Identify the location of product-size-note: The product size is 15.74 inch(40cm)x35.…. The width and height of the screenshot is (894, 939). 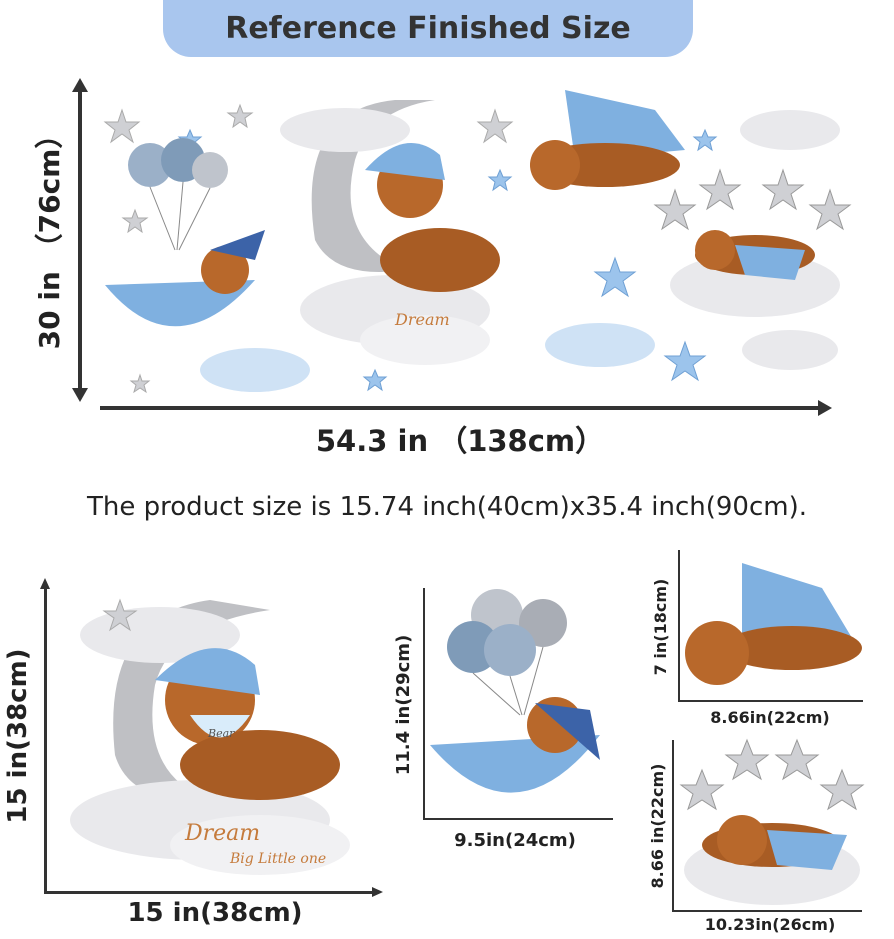
(447, 507).